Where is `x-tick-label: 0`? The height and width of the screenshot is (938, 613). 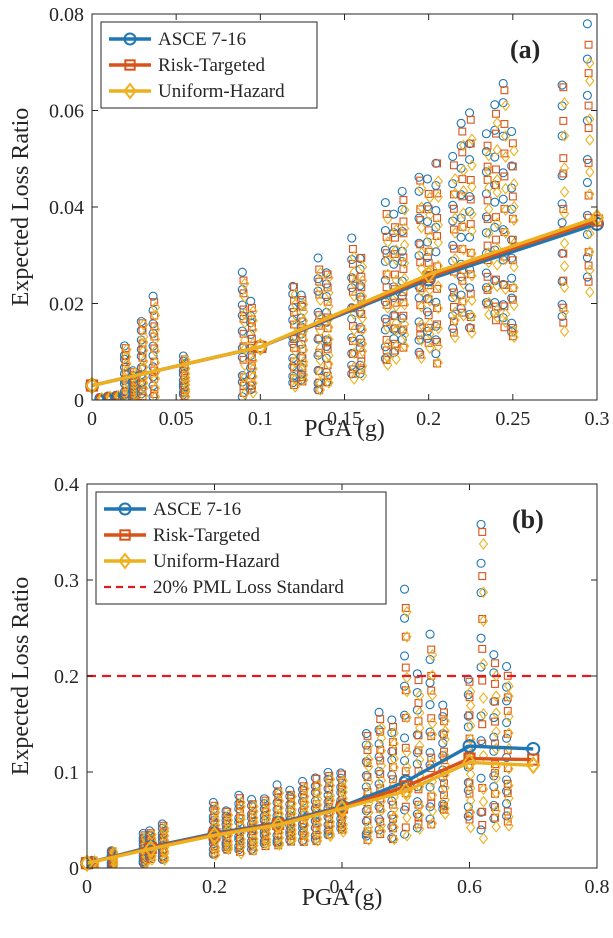
x-tick-label: 0 is located at coordinates (87, 887).